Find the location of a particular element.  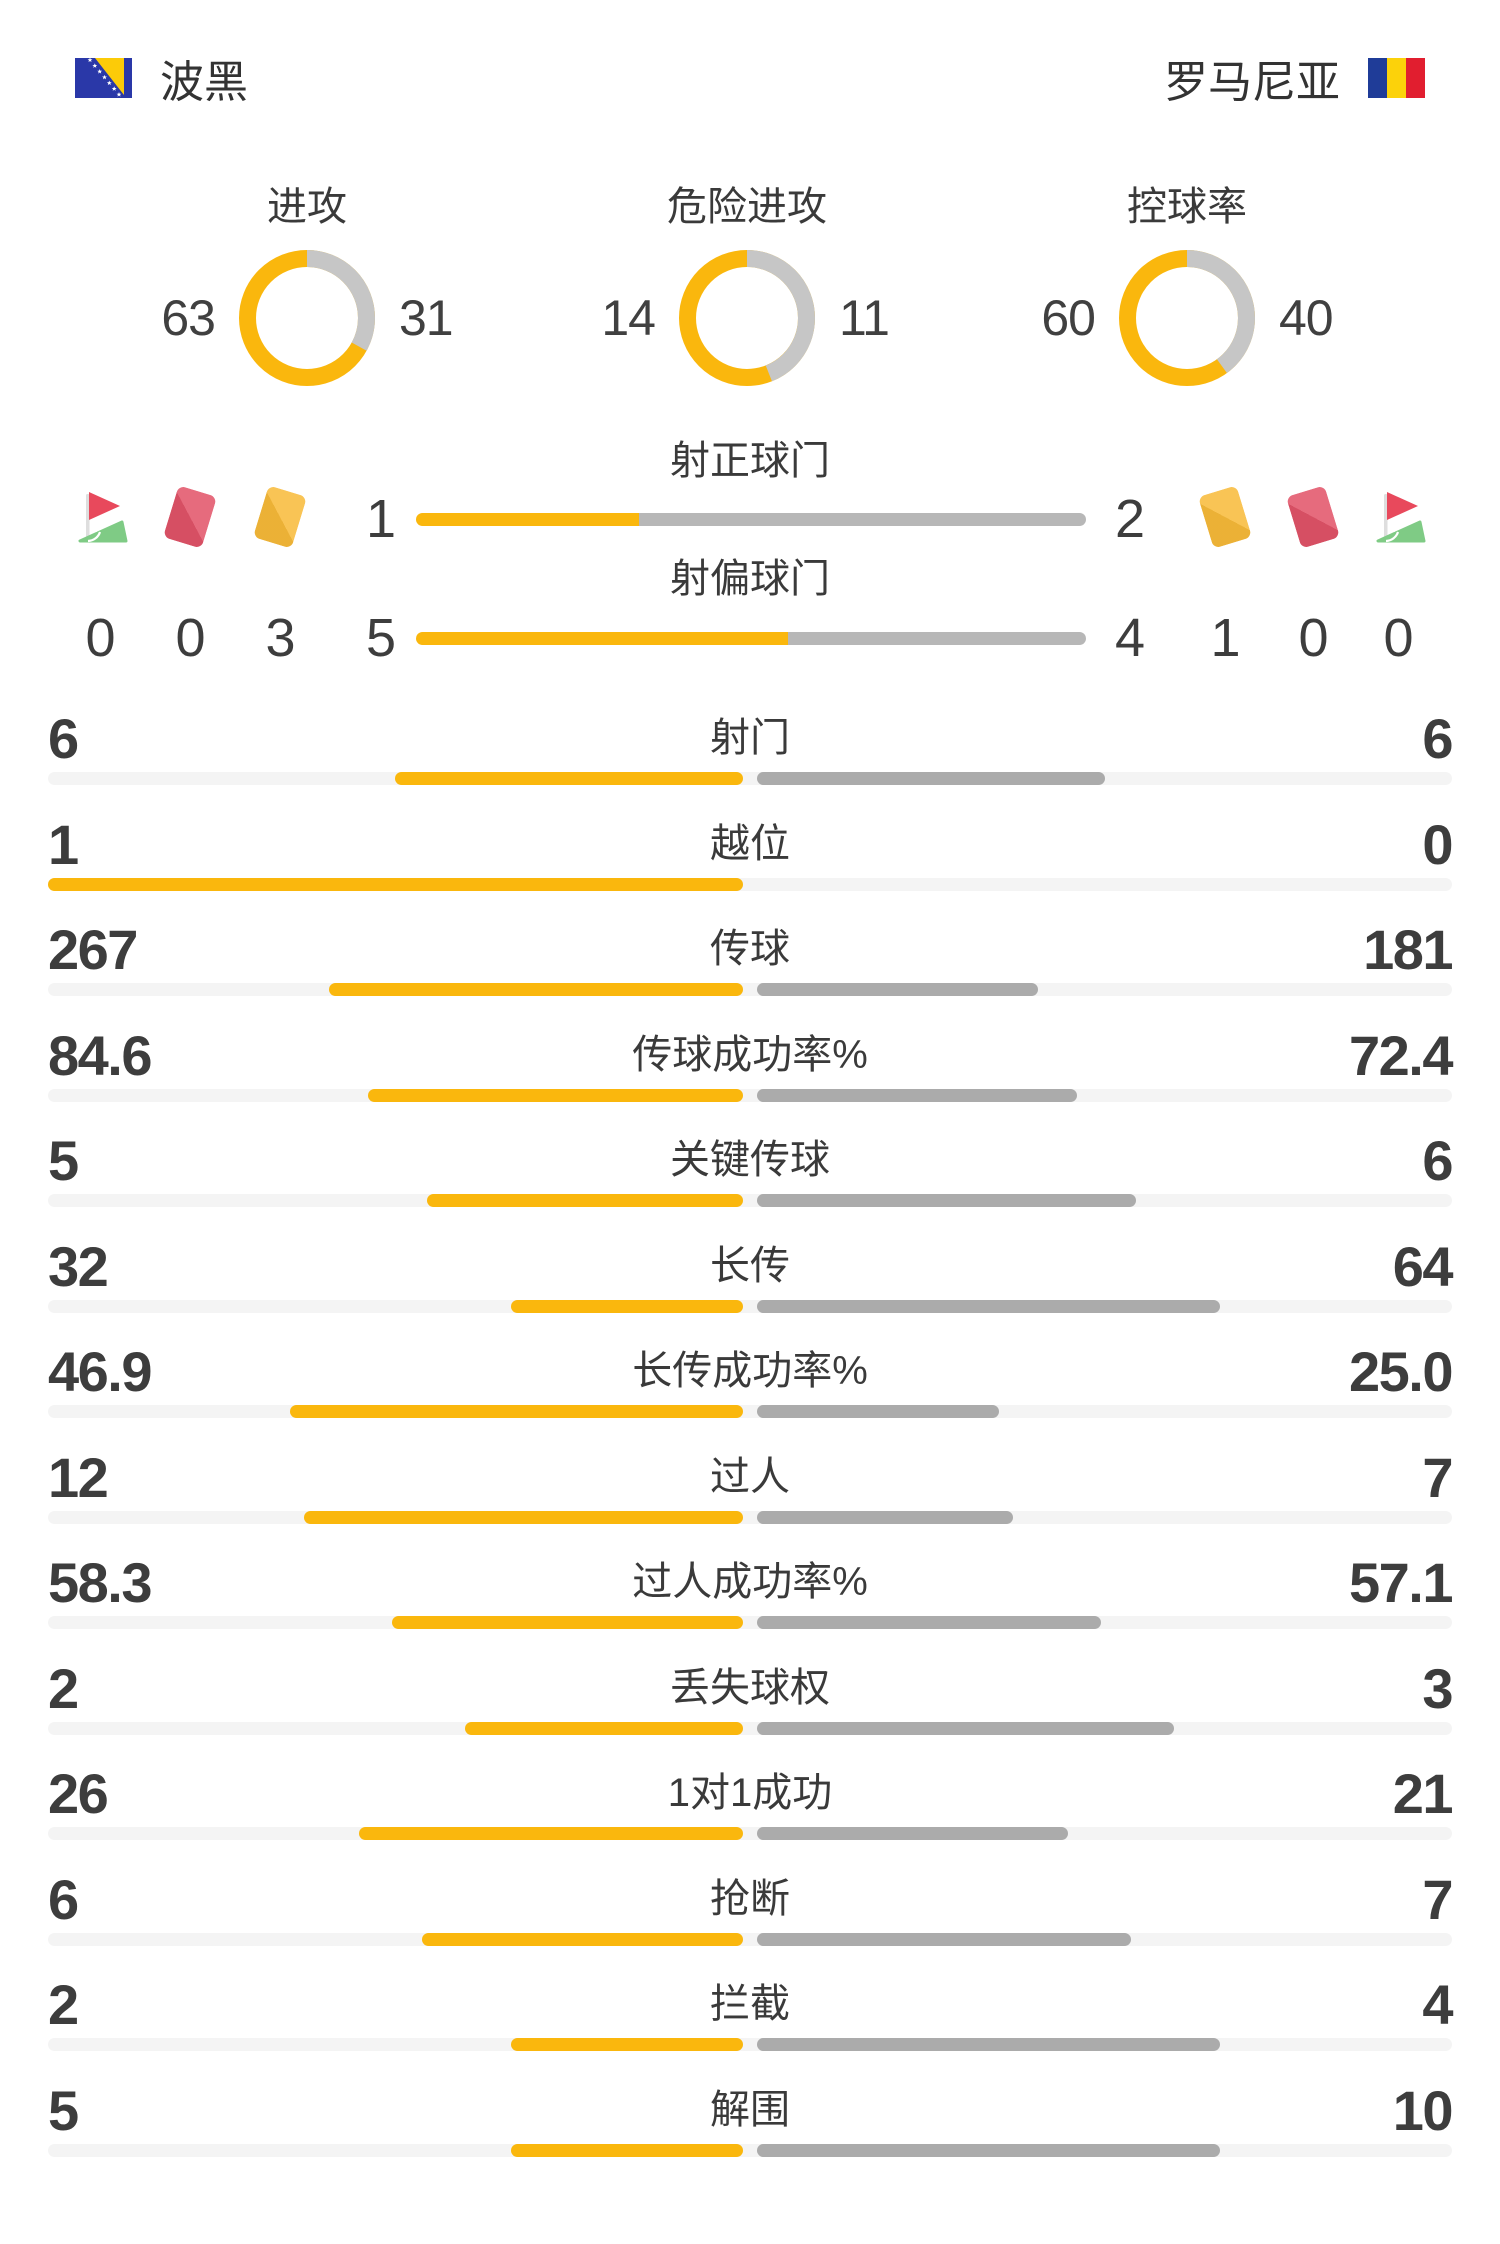

red-card-icon-away is located at coordinates (1313, 517).